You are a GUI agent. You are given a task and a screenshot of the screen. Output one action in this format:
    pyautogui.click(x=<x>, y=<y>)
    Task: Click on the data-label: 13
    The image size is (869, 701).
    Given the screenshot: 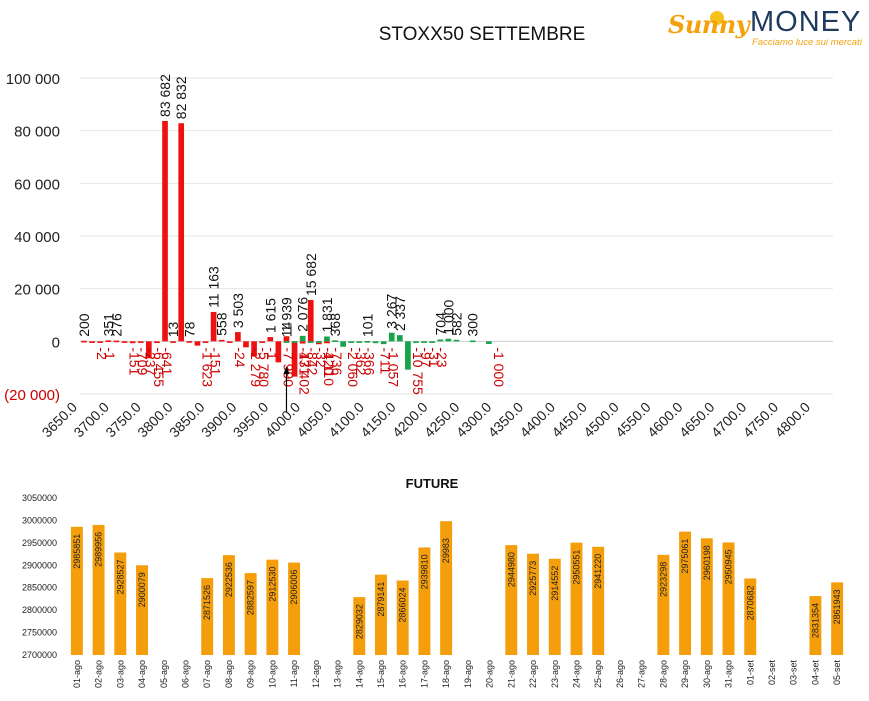 What is the action you would take?
    pyautogui.click(x=173, y=330)
    